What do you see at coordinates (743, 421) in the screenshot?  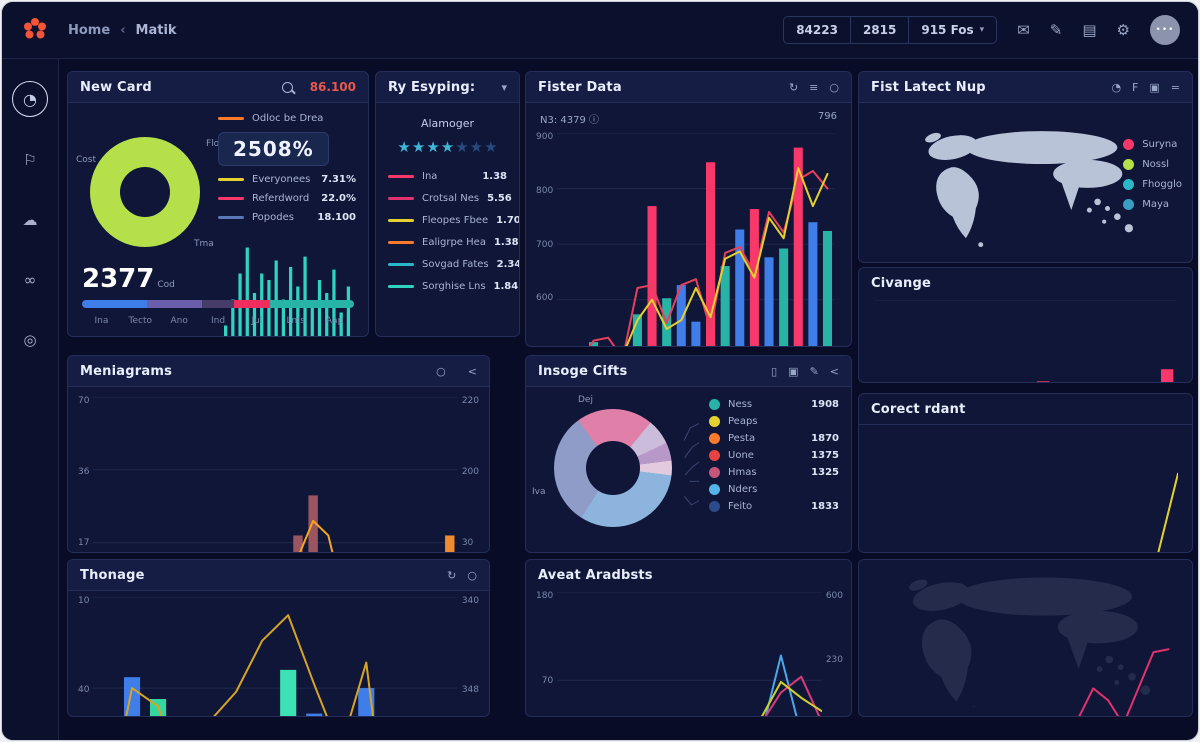 I see `legend-label: Peaps` at bounding box center [743, 421].